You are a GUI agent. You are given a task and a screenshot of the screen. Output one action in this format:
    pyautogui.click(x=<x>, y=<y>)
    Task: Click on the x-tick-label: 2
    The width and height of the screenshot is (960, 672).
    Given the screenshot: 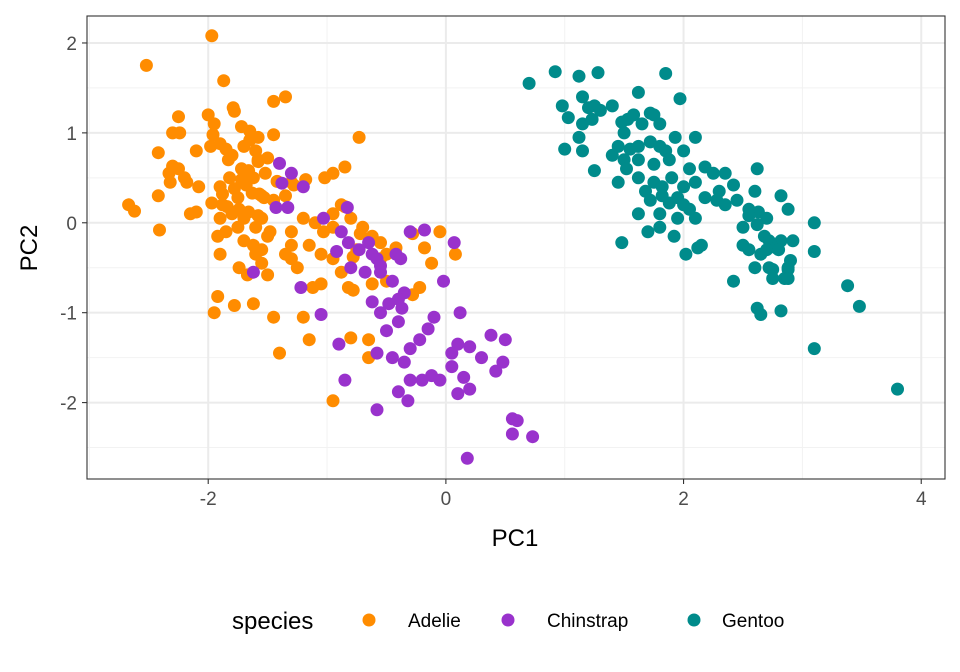 What is the action you would take?
    pyautogui.click(x=683, y=499)
    